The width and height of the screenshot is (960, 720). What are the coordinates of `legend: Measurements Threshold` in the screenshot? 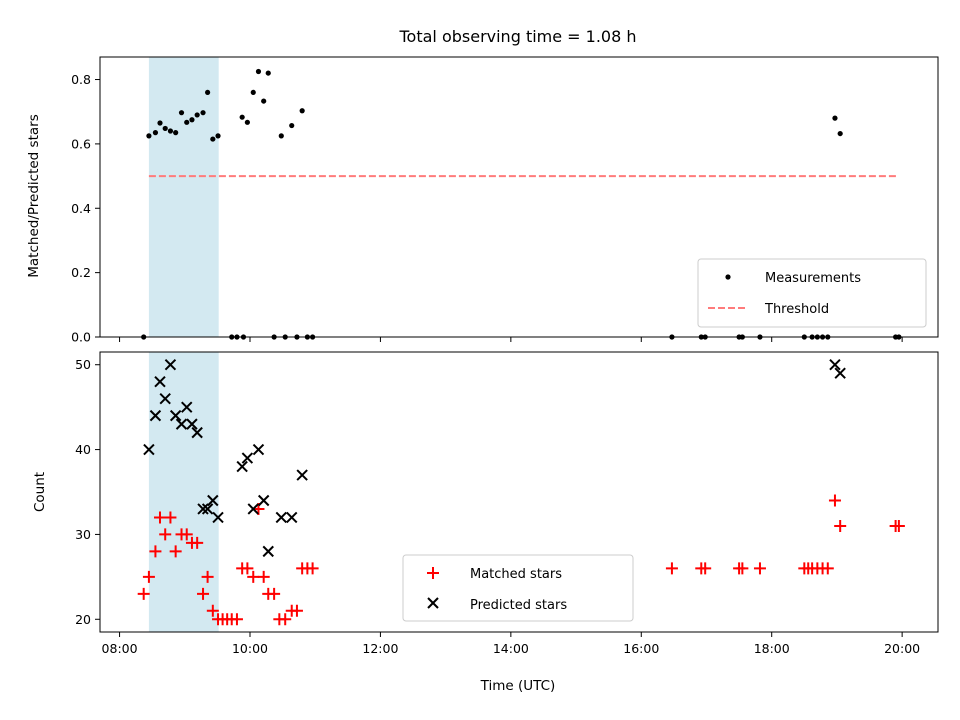 It's located at (812, 293).